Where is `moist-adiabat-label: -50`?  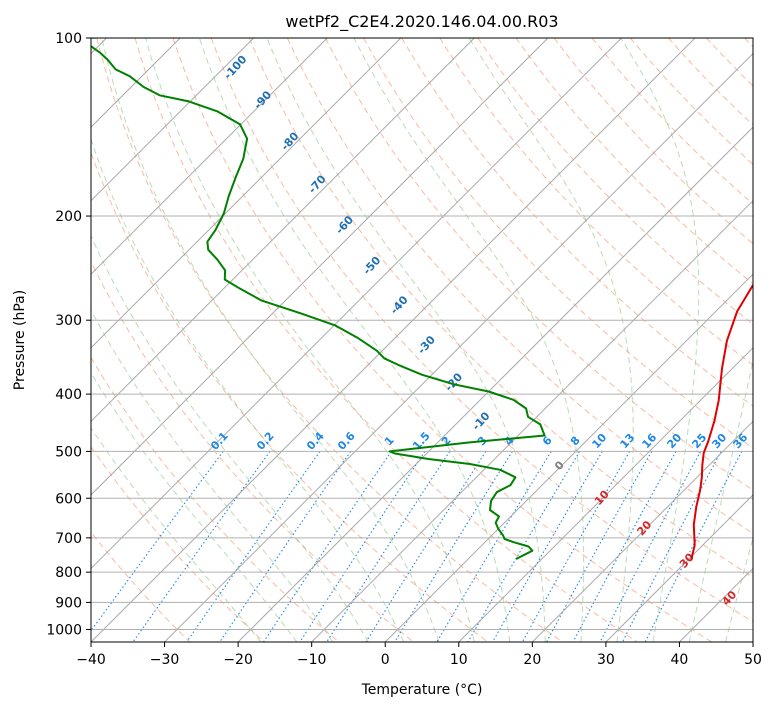
moist-adiabat-label: -50 is located at coordinates (371, 266).